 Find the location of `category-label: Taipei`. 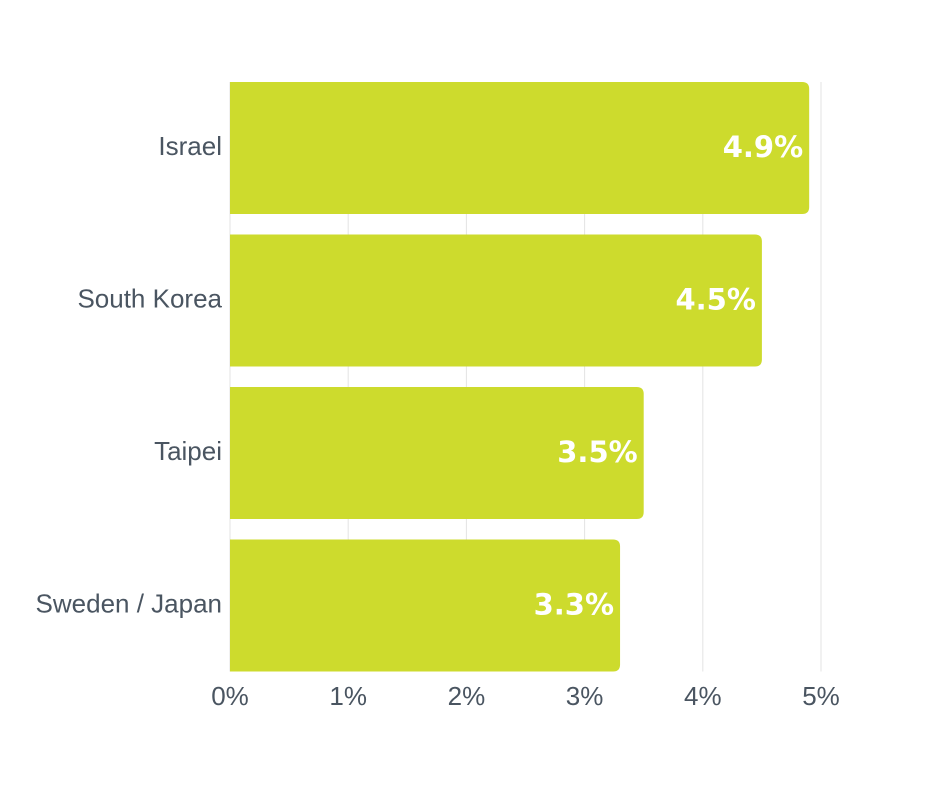

category-label: Taipei is located at coordinates (188, 451).